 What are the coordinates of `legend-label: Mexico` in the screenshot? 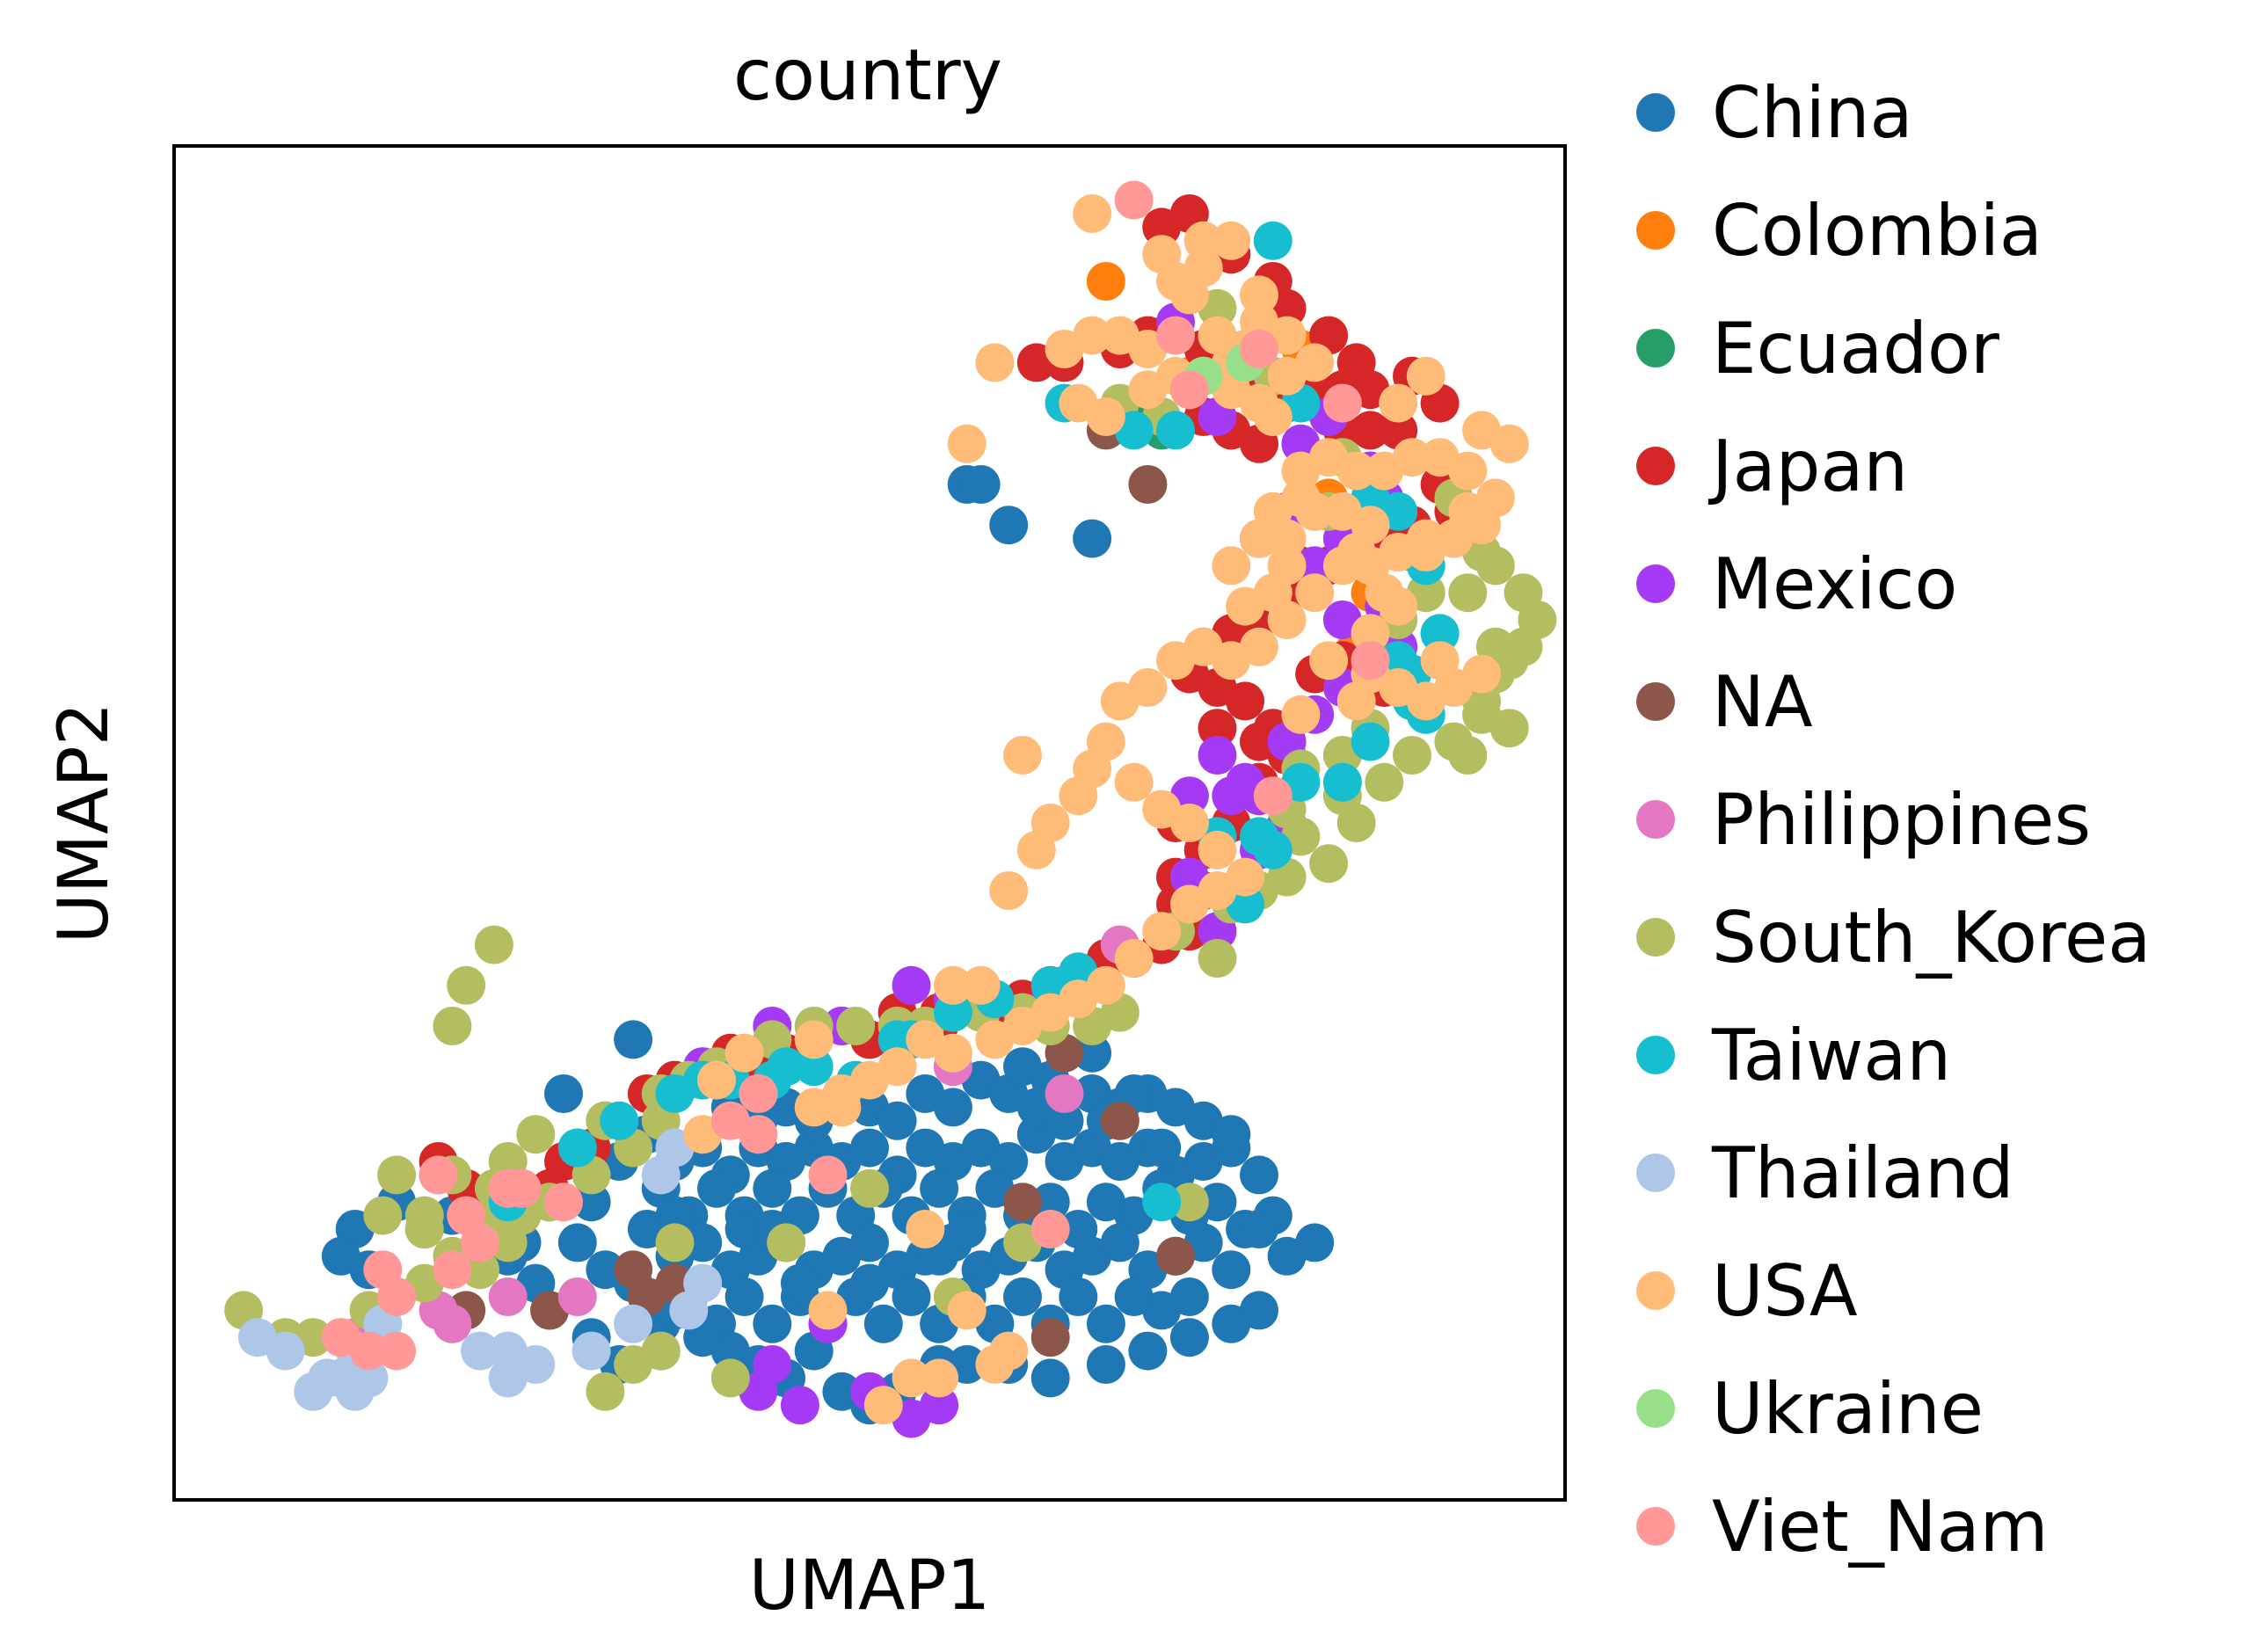 It's located at (1835, 584).